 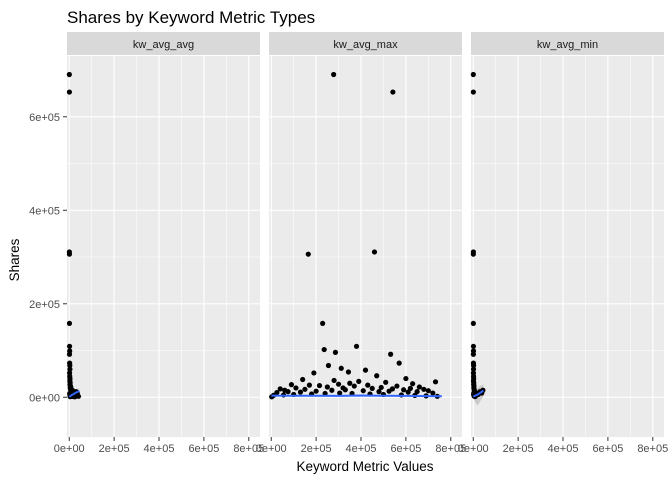 I want to click on facet-strip-label: kw_avg_max, so click(x=365, y=45).